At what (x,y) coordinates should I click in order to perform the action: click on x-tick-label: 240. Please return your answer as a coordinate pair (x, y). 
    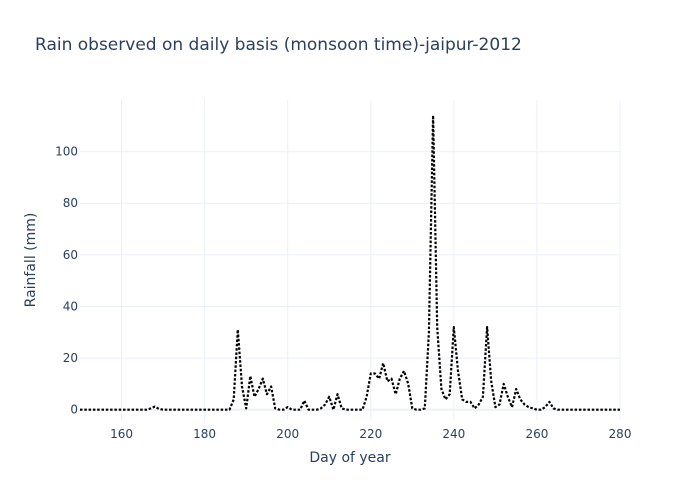
    Looking at the image, I should click on (453, 434).